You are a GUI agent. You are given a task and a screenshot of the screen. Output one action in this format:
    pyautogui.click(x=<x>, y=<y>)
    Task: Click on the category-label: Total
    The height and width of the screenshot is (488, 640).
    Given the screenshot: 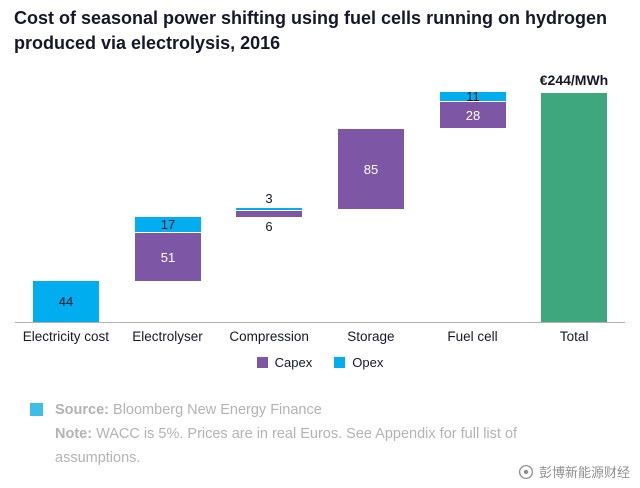 What is the action you would take?
    pyautogui.click(x=574, y=336)
    